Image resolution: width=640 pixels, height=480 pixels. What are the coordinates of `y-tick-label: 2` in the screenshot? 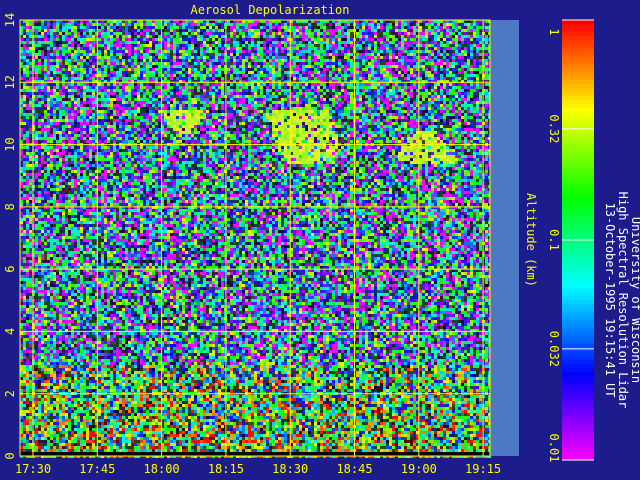 It's located at (10, 393).